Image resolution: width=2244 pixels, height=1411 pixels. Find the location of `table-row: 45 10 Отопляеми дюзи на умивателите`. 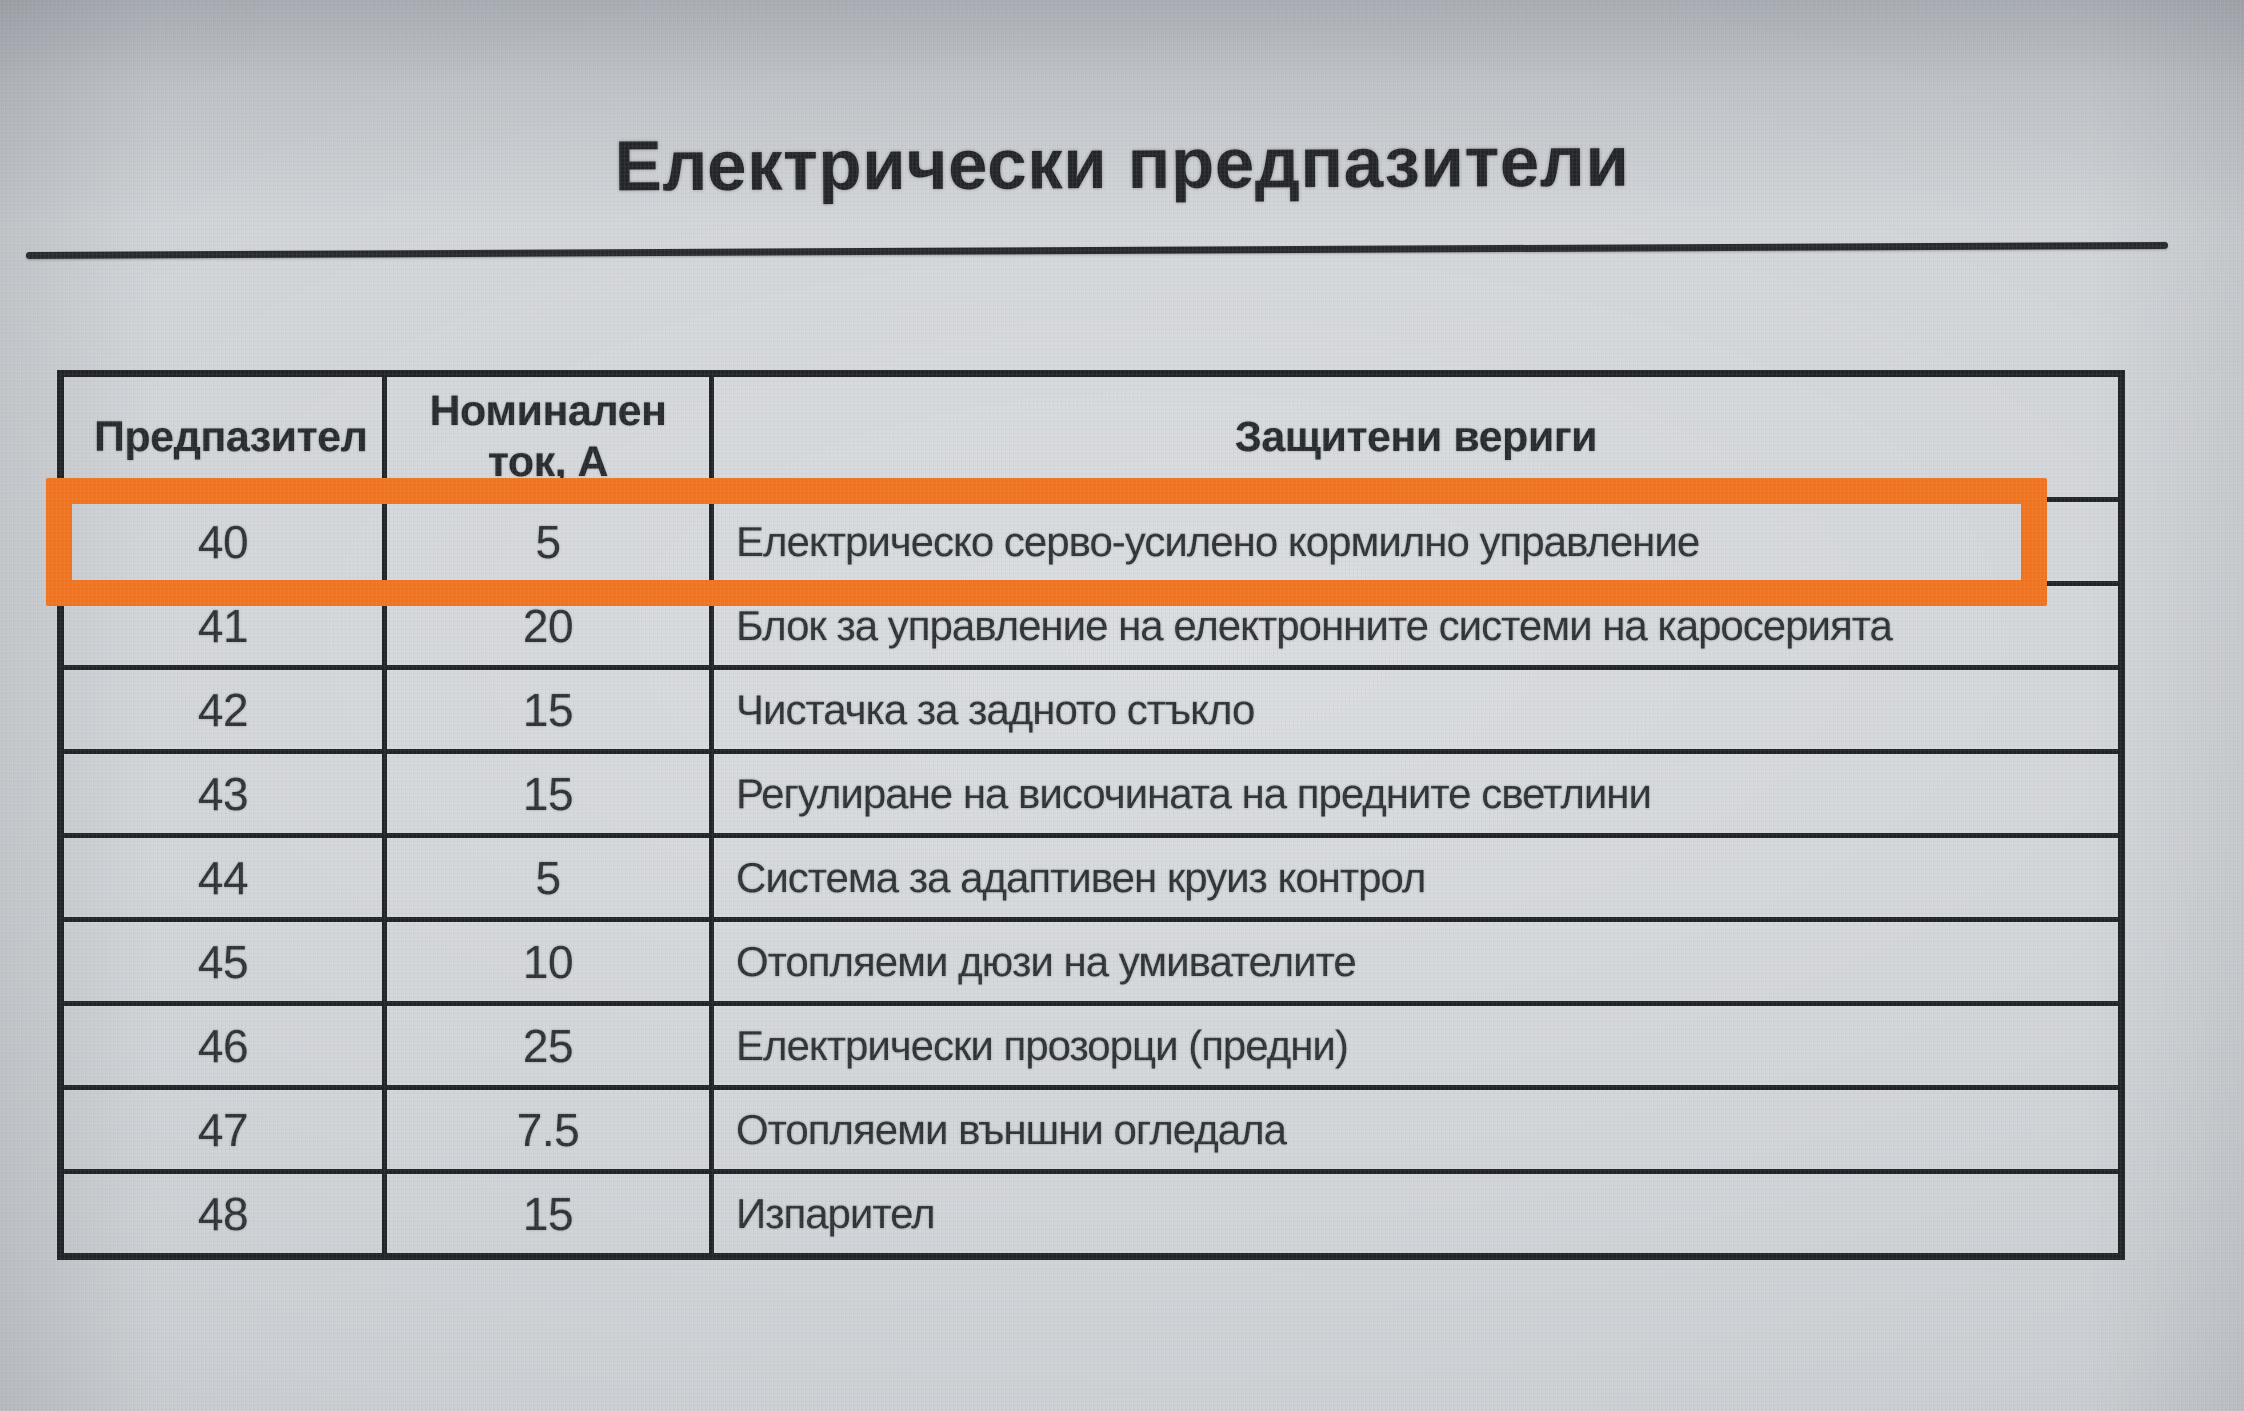

table-row: 45 10 Отопляеми дюзи на умивателите is located at coordinates (1091, 961).